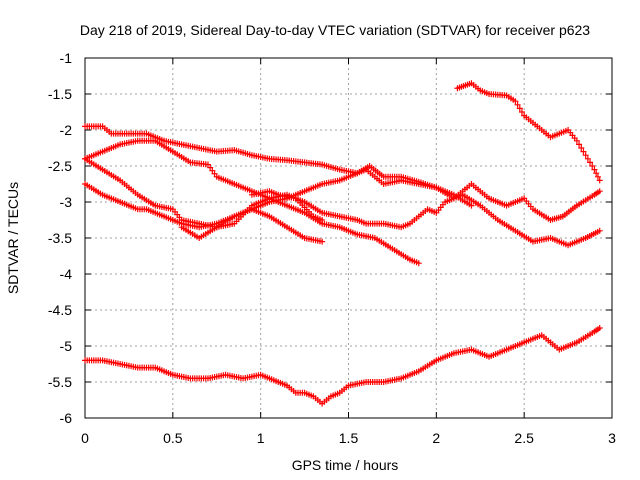 This screenshot has width=640, height=480. I want to click on x-axis-label: GPS time / hours, so click(345, 465).